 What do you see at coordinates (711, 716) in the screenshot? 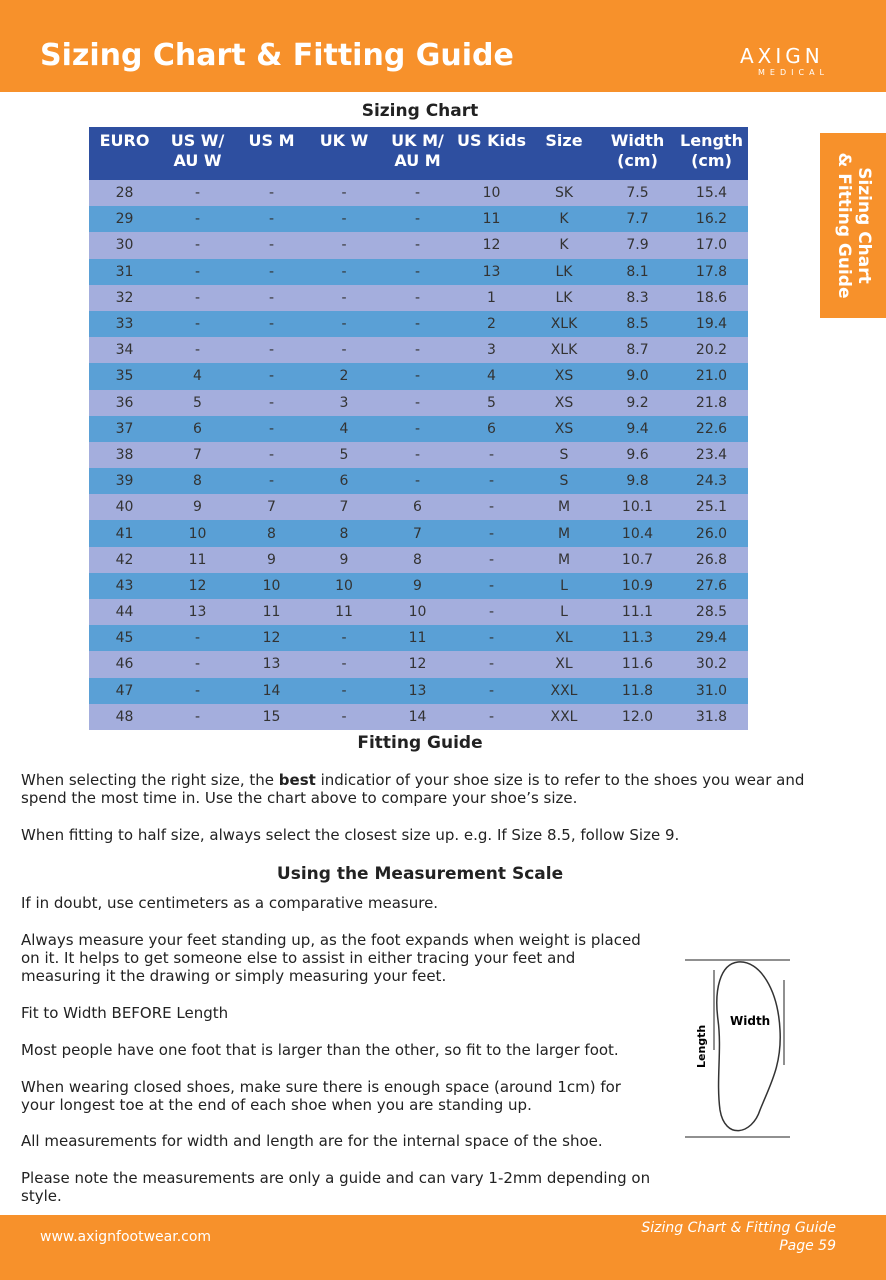
I see `table-cell: 31.8` at bounding box center [711, 716].